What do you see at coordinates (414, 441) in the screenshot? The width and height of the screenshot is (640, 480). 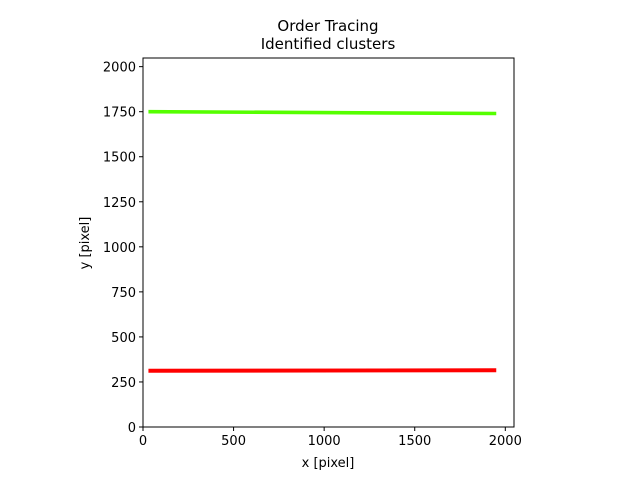 I see `x-tick-label: 1500` at bounding box center [414, 441].